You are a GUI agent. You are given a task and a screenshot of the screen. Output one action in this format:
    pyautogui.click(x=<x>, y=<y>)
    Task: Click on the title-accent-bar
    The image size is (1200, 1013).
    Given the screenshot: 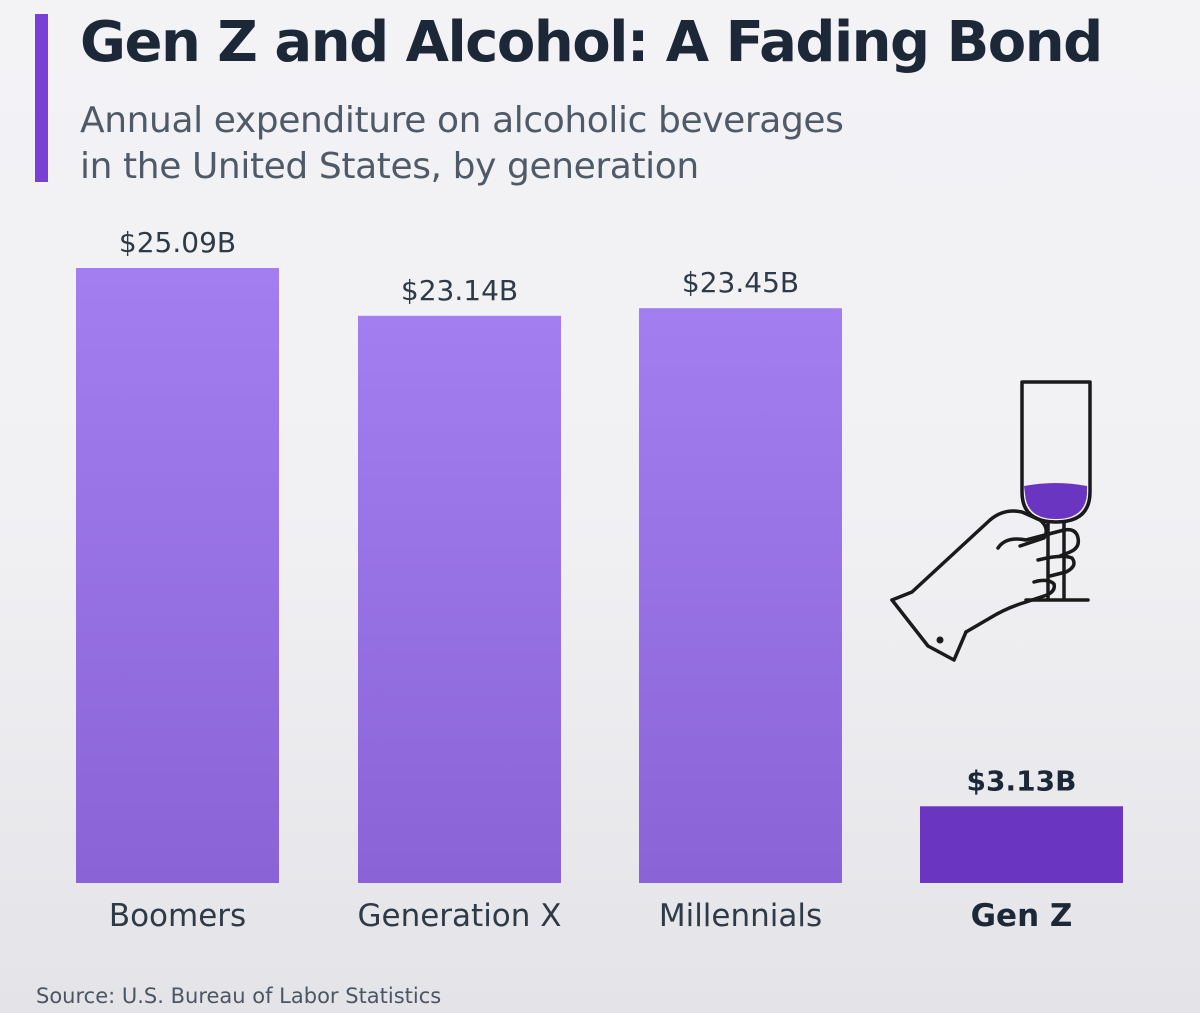 What is the action you would take?
    pyautogui.click(x=41, y=98)
    